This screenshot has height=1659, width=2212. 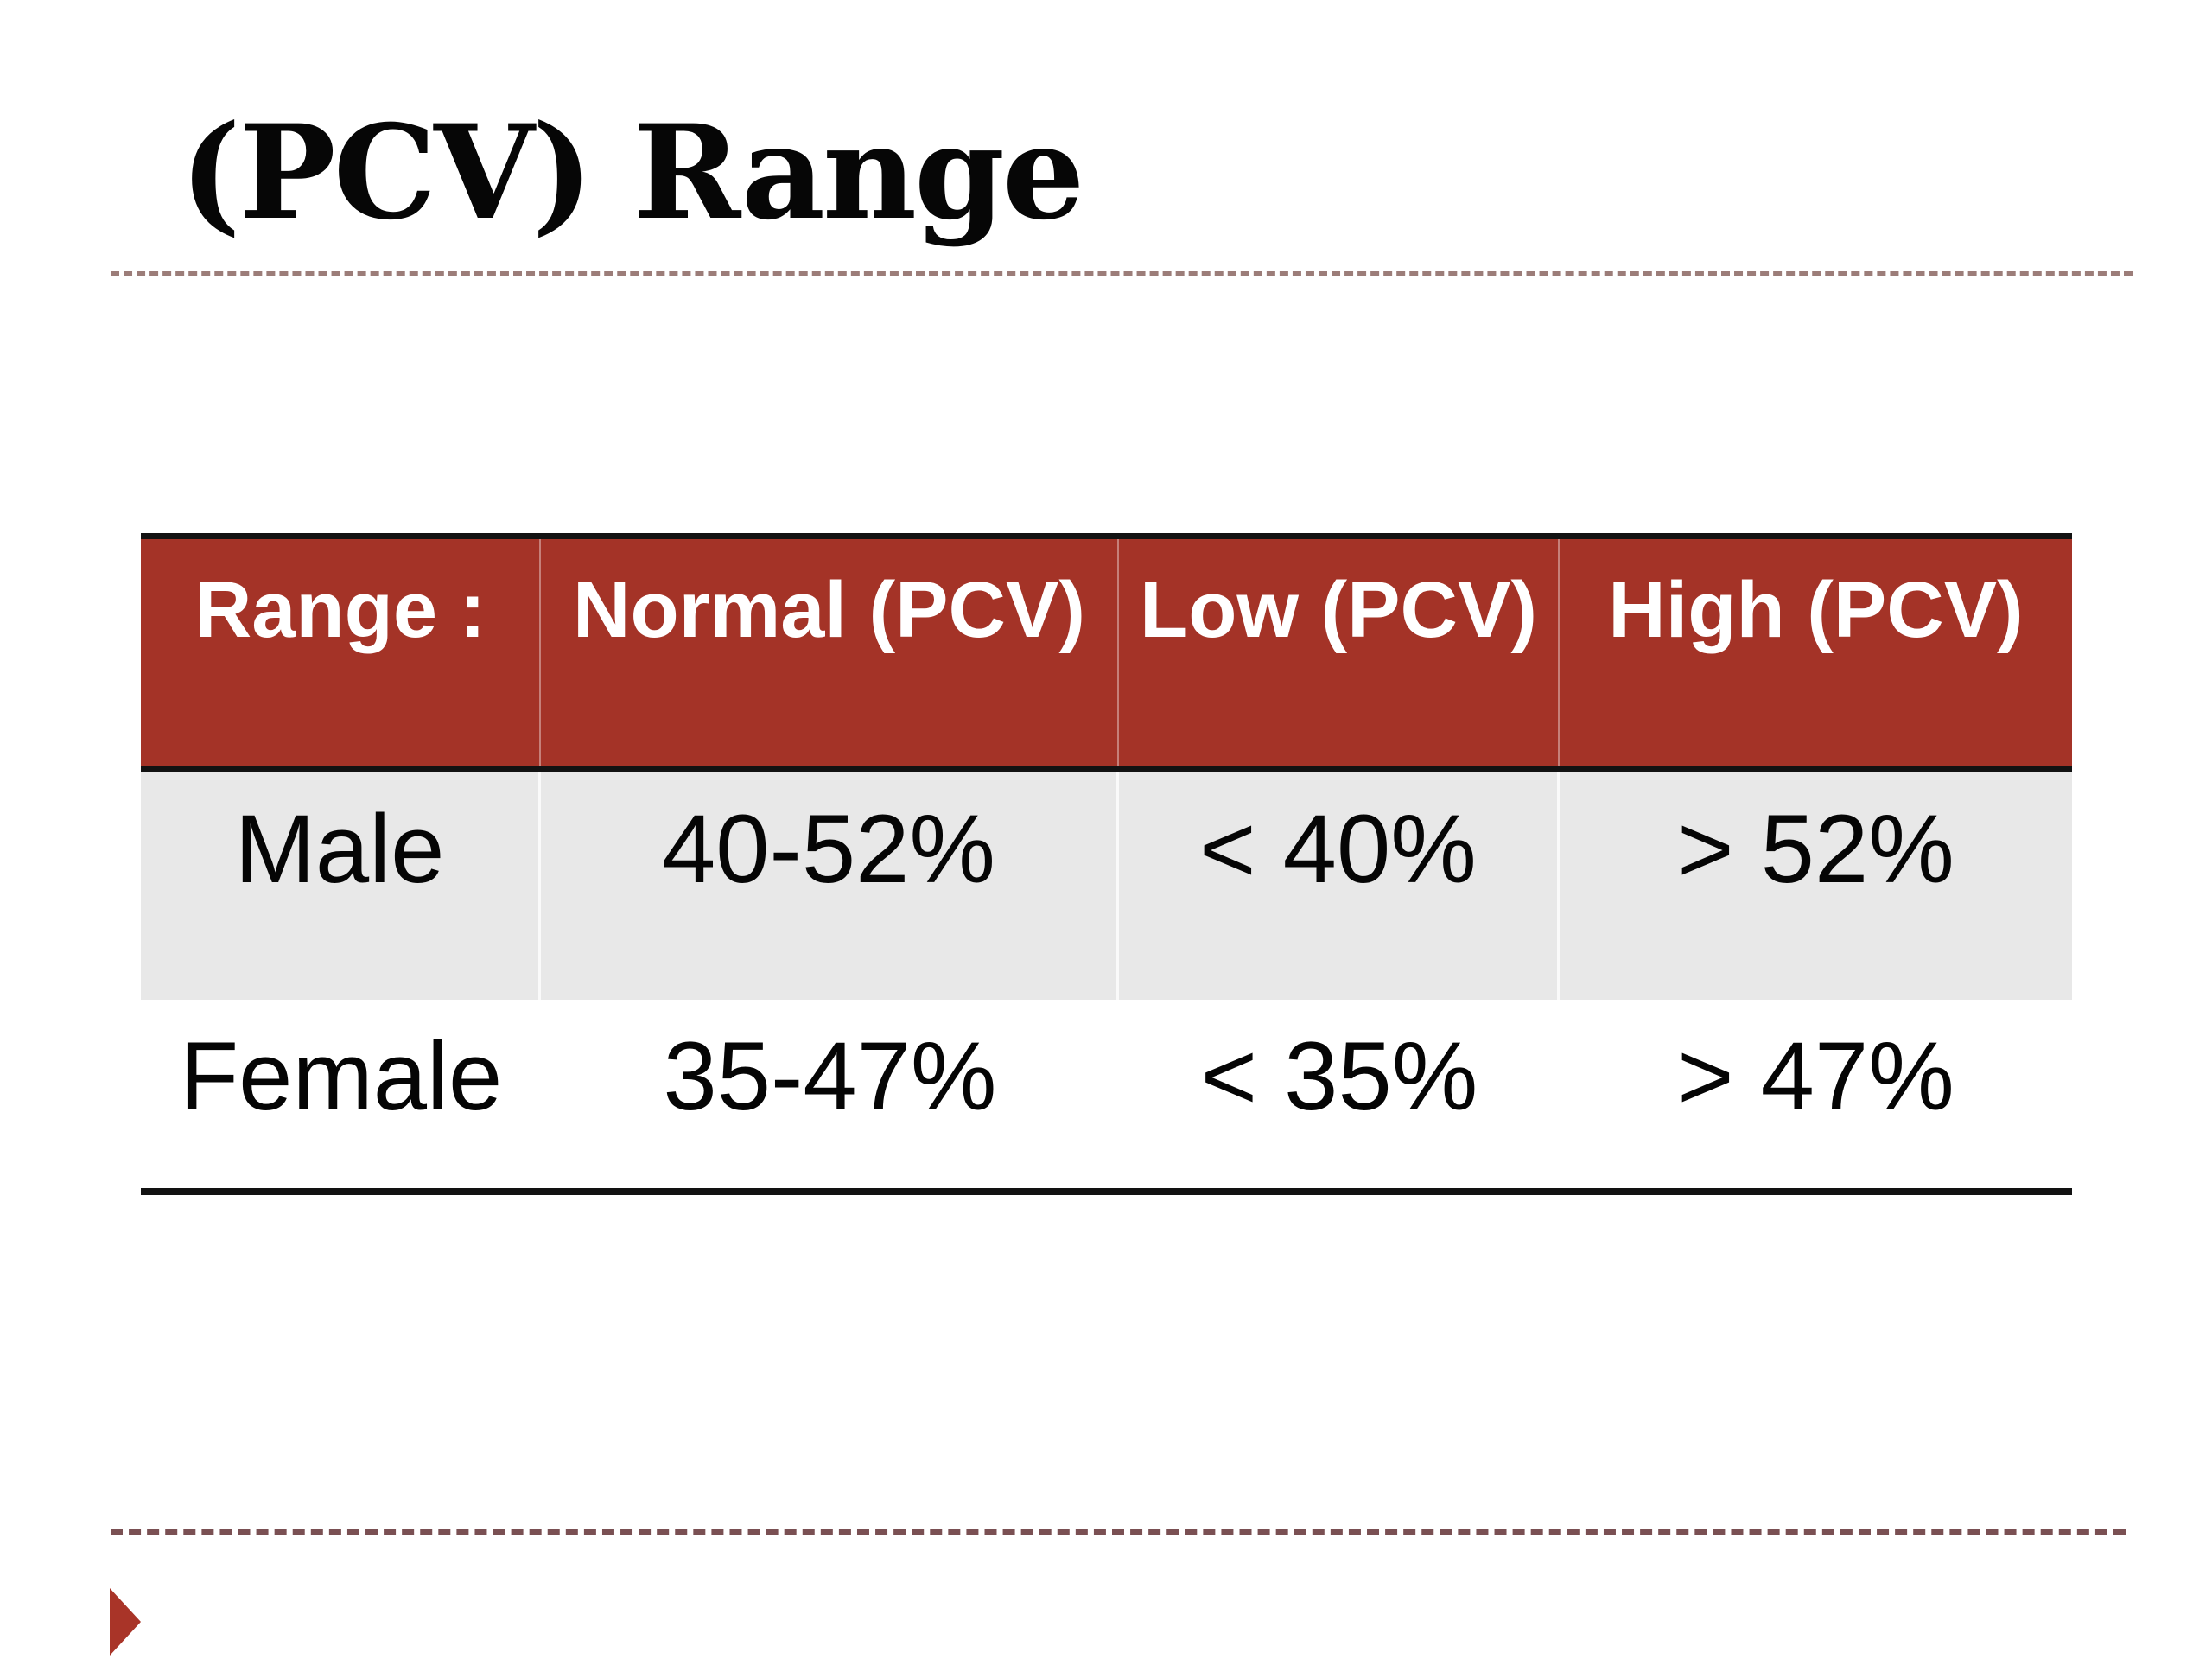 What do you see at coordinates (1339, 652) in the screenshot?
I see `header-cell-low-pcv: Low (PCV)` at bounding box center [1339, 652].